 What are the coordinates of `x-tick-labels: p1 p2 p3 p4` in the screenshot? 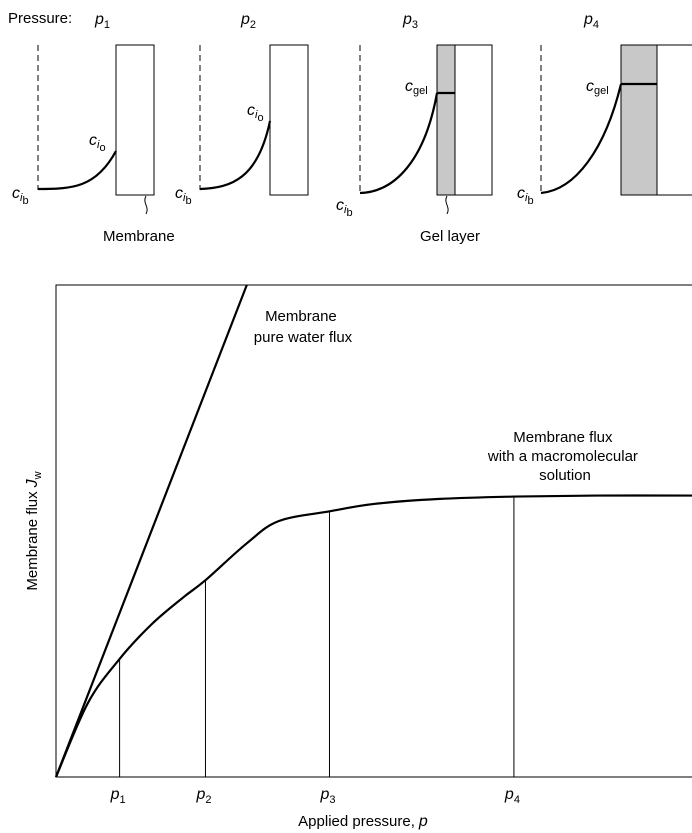 It's located at (315, 796).